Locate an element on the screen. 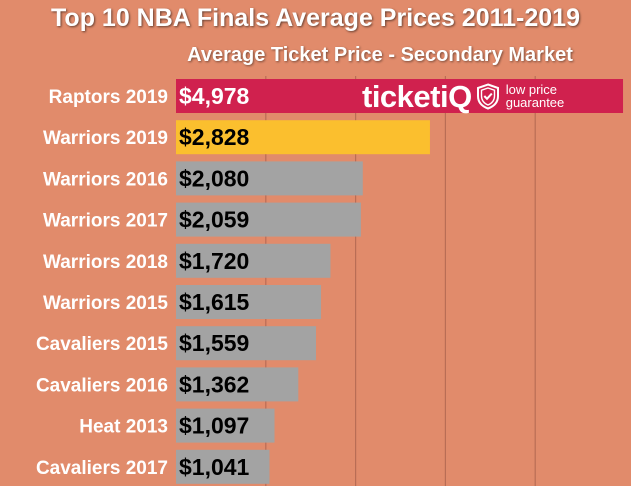  category-label: Warriors 2017 is located at coordinates (105, 221).